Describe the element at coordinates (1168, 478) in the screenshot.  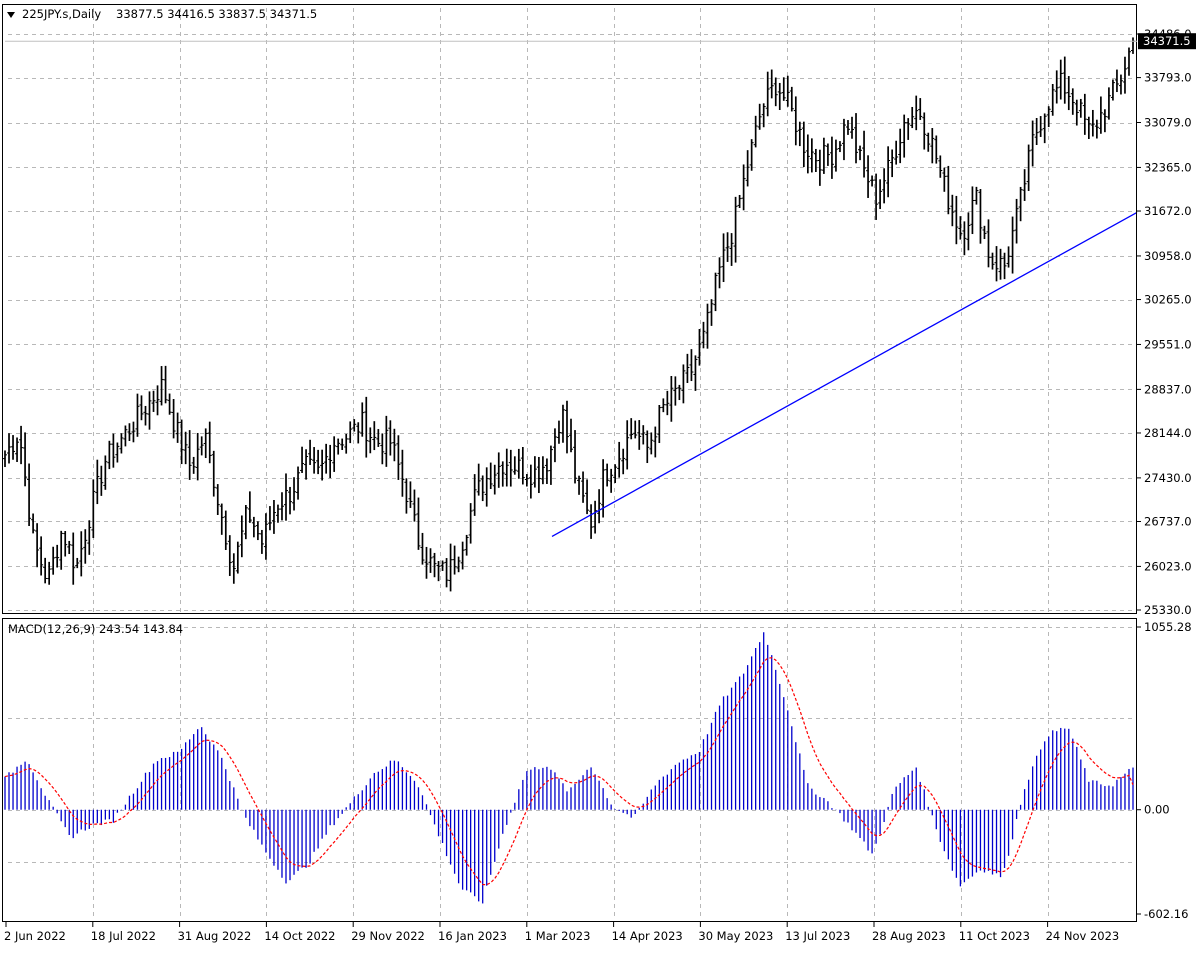
I see `price-tick-label: 27430.0` at that location.